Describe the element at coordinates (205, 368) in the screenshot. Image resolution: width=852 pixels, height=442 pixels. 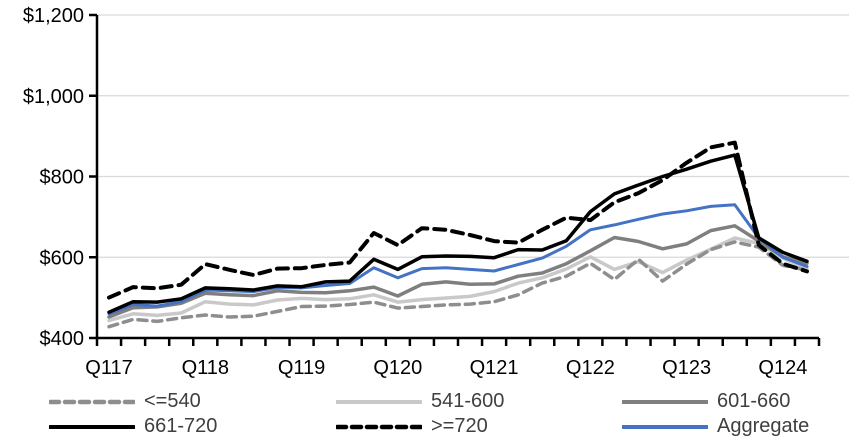
I see `x-axis-label: Q118` at that location.